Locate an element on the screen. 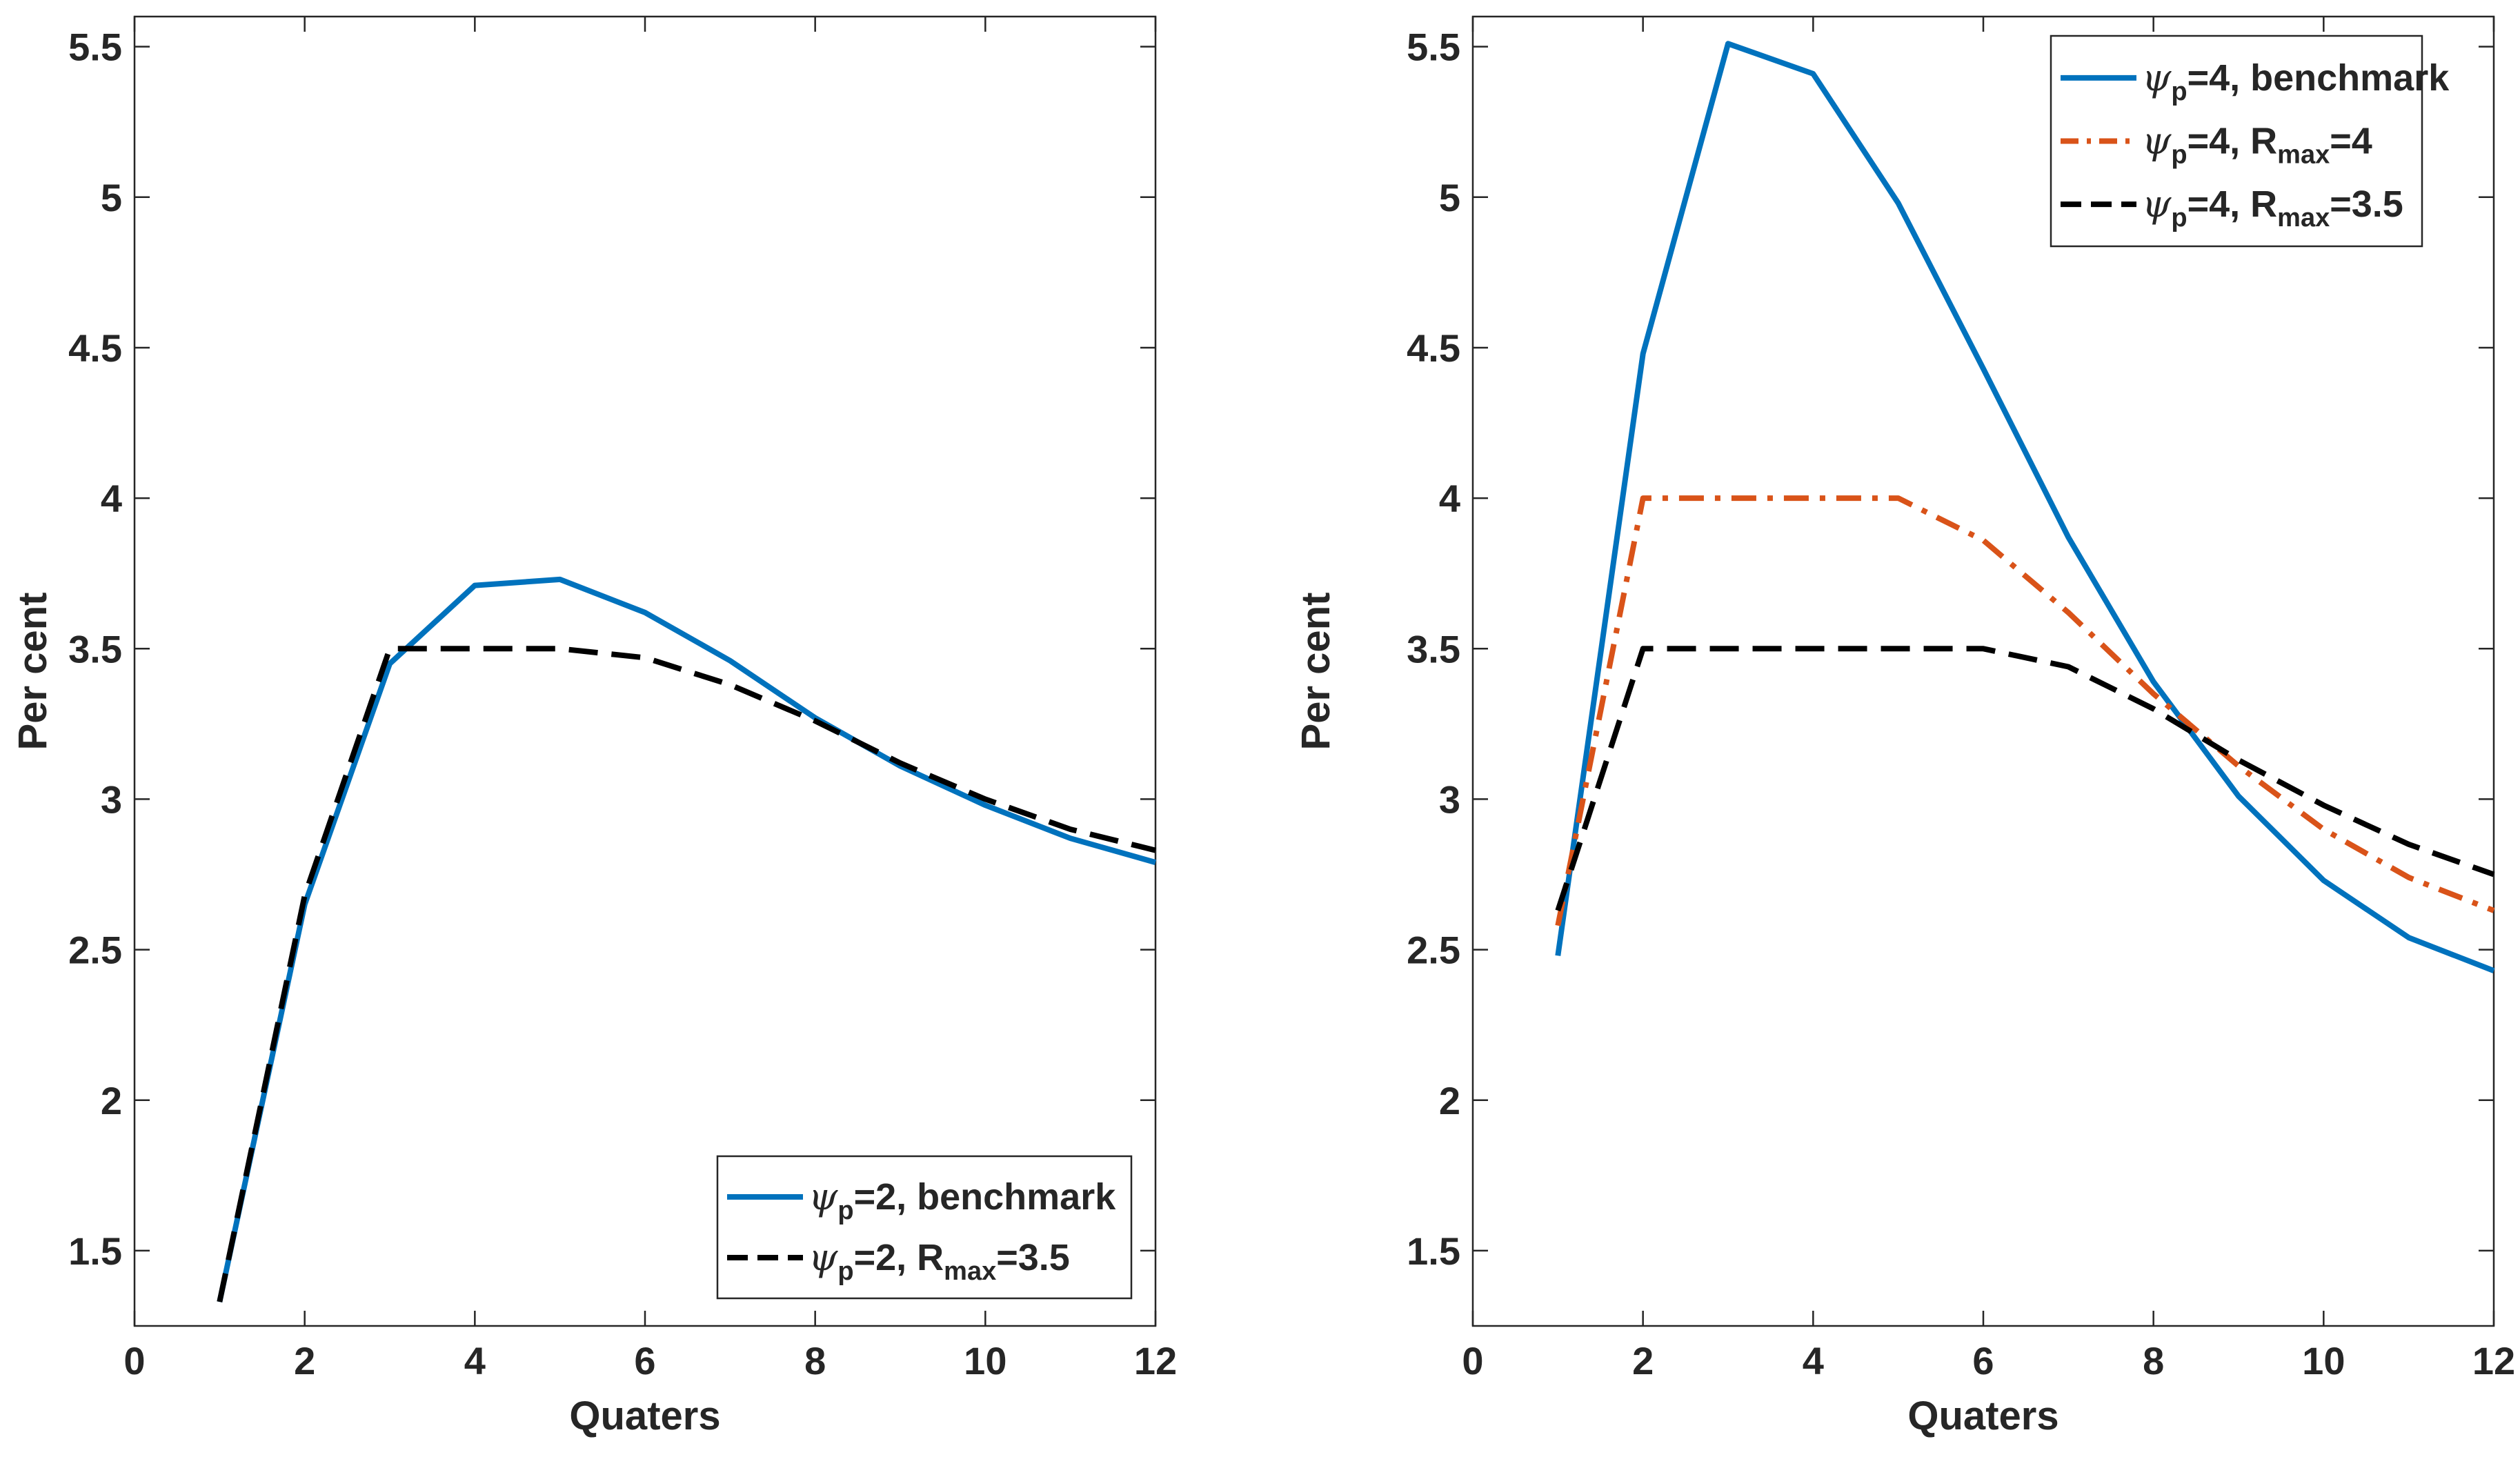  legend-entry-label: ψp=4, Rmax=3.5 is located at coordinates (2272, 207).